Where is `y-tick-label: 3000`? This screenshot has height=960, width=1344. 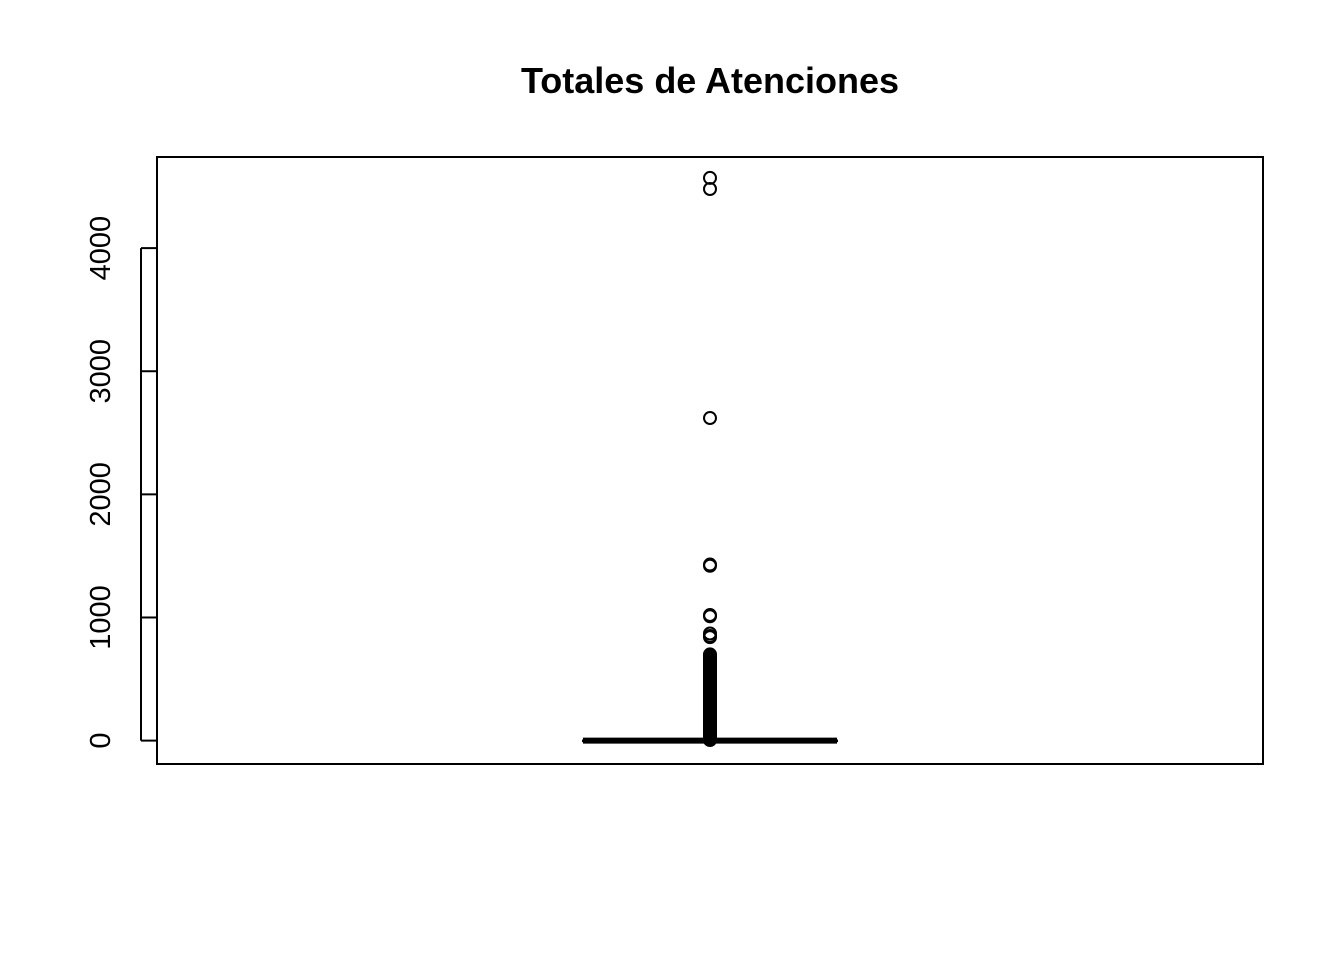 y-tick-label: 3000 is located at coordinates (101, 371).